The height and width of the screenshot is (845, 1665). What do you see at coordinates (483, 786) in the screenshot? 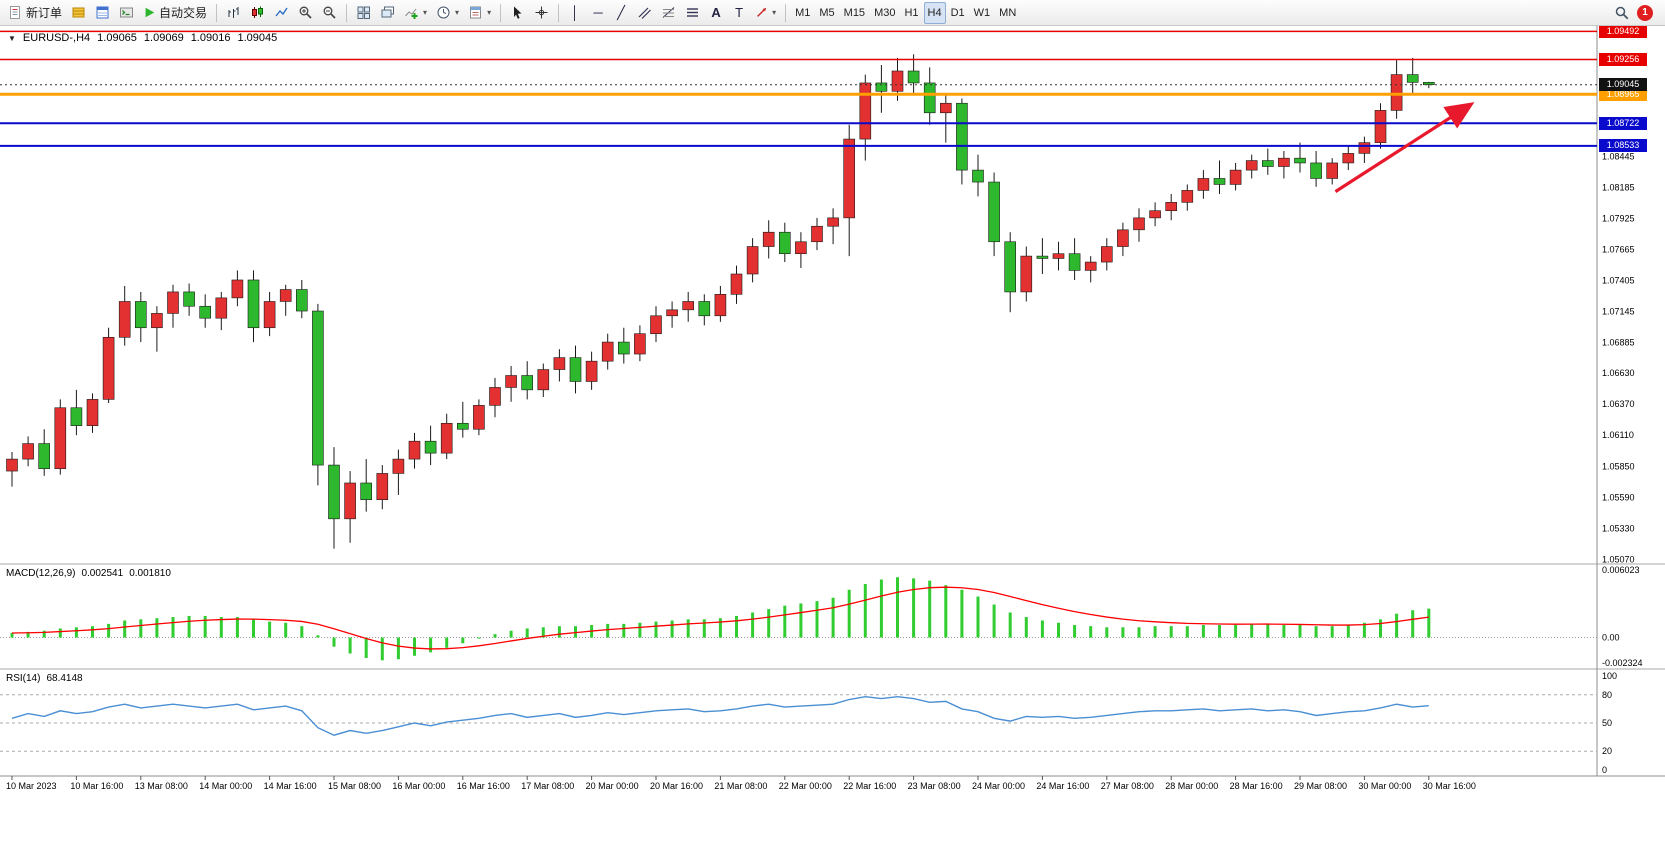
I see `time-axis-label: 16 Mar 16:00` at bounding box center [483, 786].